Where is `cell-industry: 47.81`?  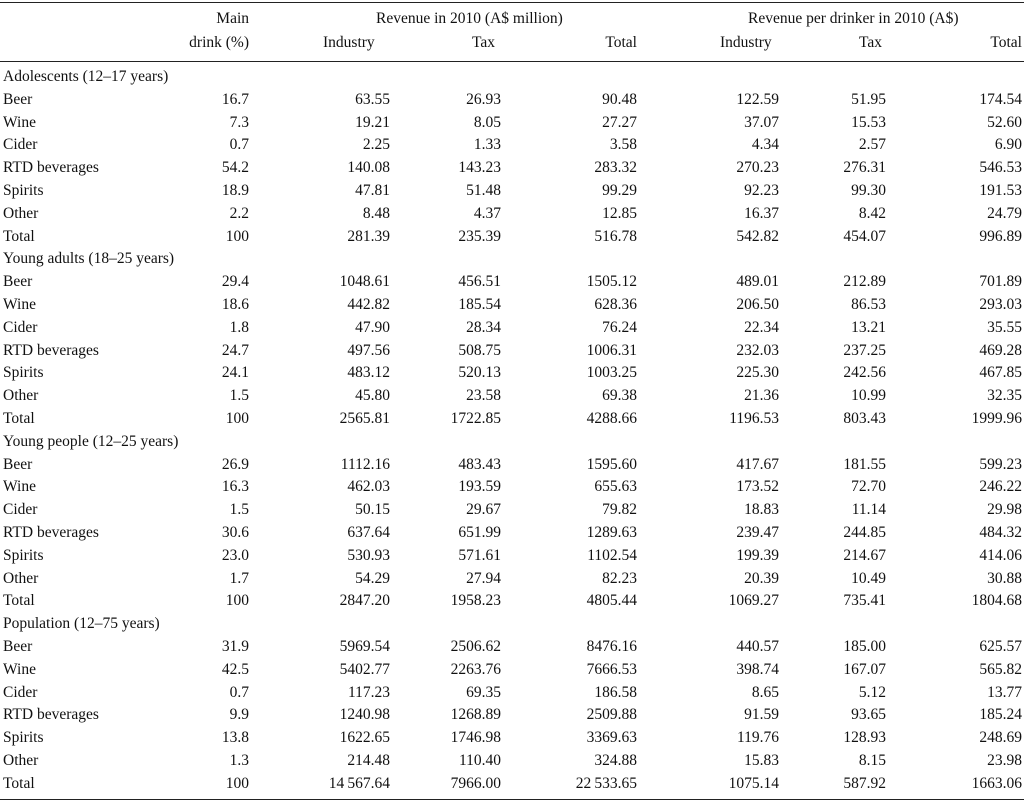 cell-industry: 47.81 is located at coordinates (372, 190).